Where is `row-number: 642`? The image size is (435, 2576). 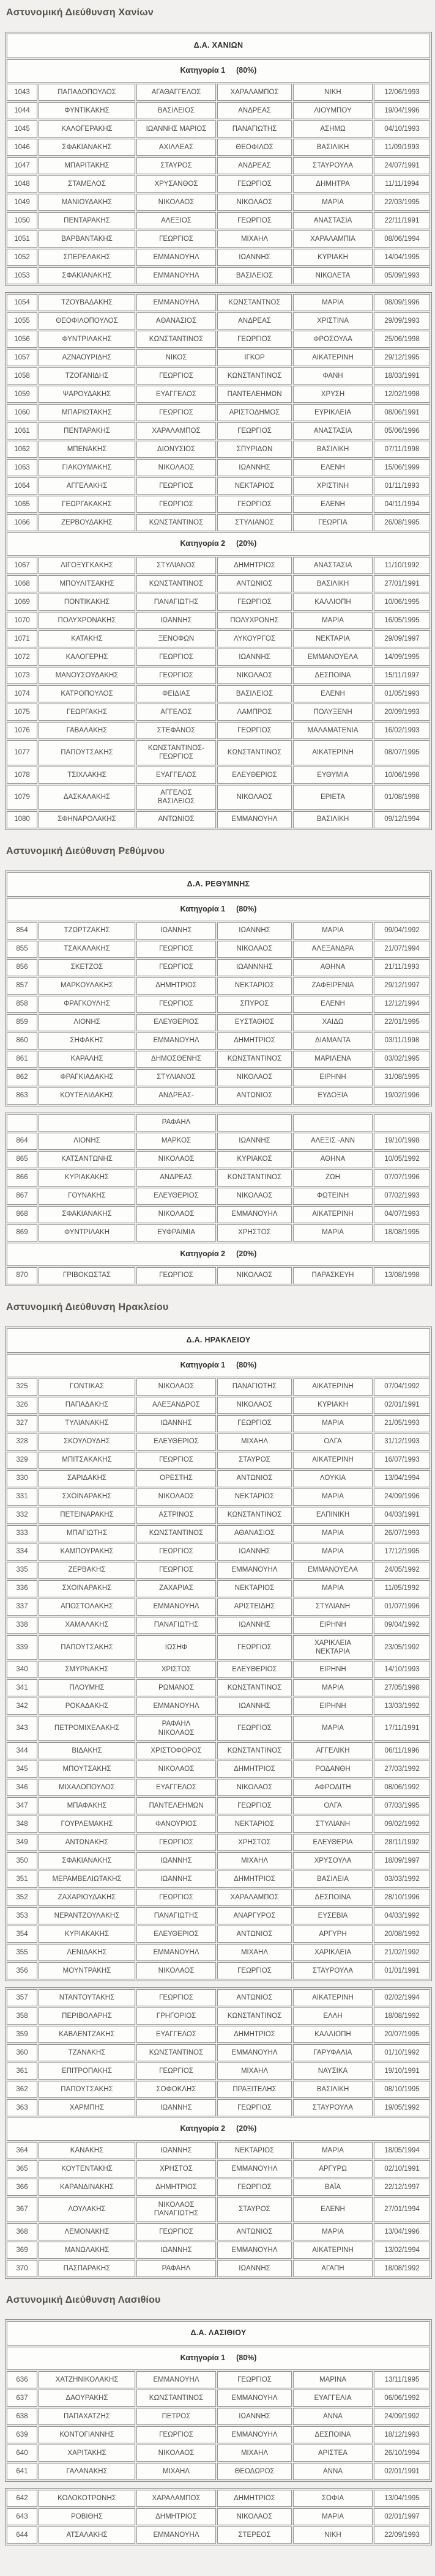 row-number: 642 is located at coordinates (22, 2498).